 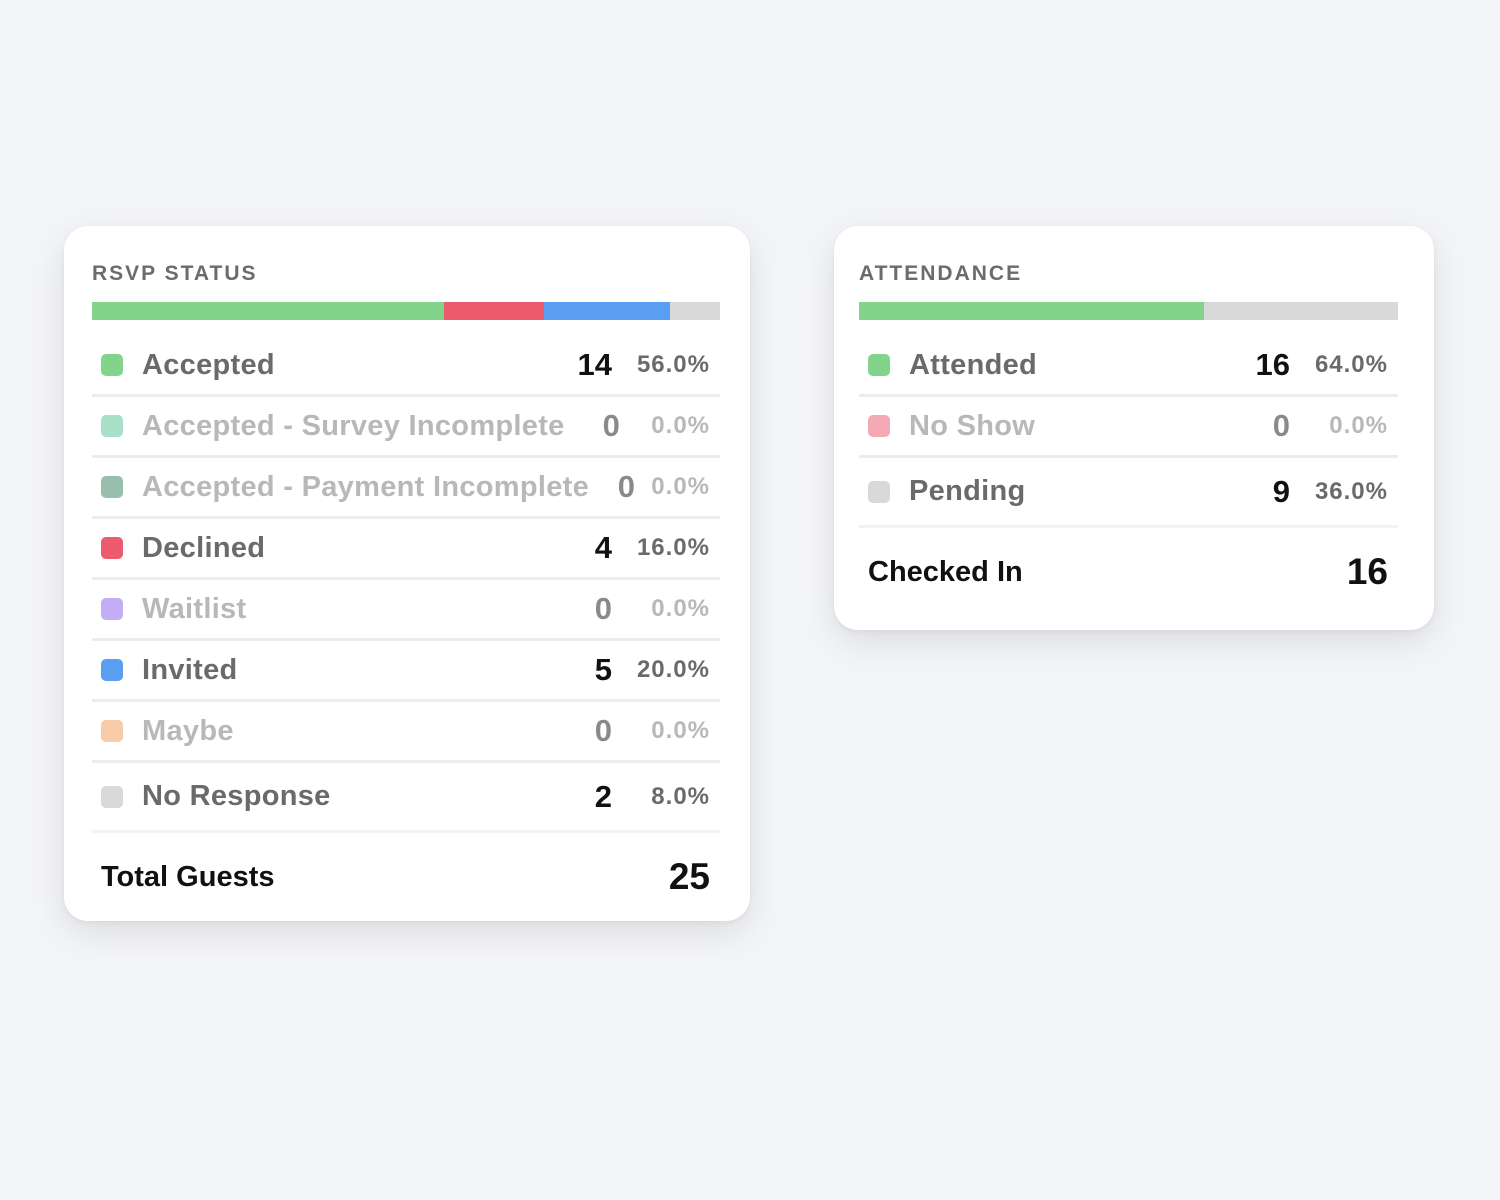 What do you see at coordinates (967, 491) in the screenshot?
I see `attendance-row-label: Pending` at bounding box center [967, 491].